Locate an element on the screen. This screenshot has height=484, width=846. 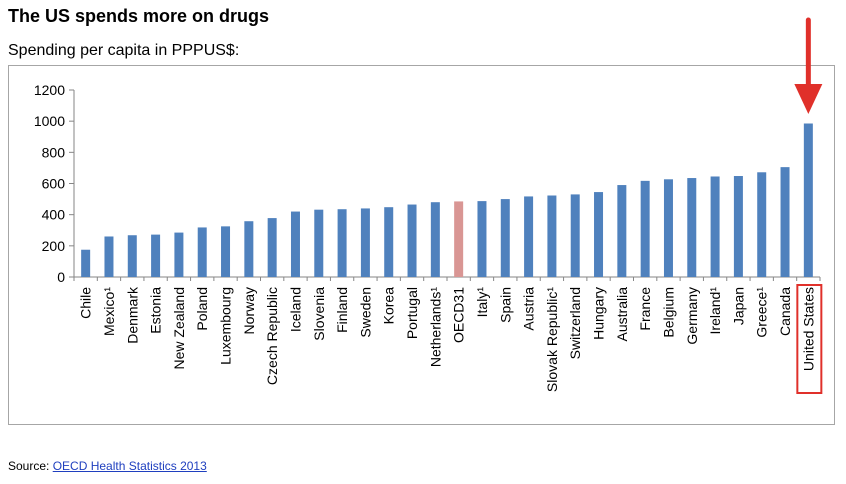
source-label: Source: is located at coordinates (30, 466).